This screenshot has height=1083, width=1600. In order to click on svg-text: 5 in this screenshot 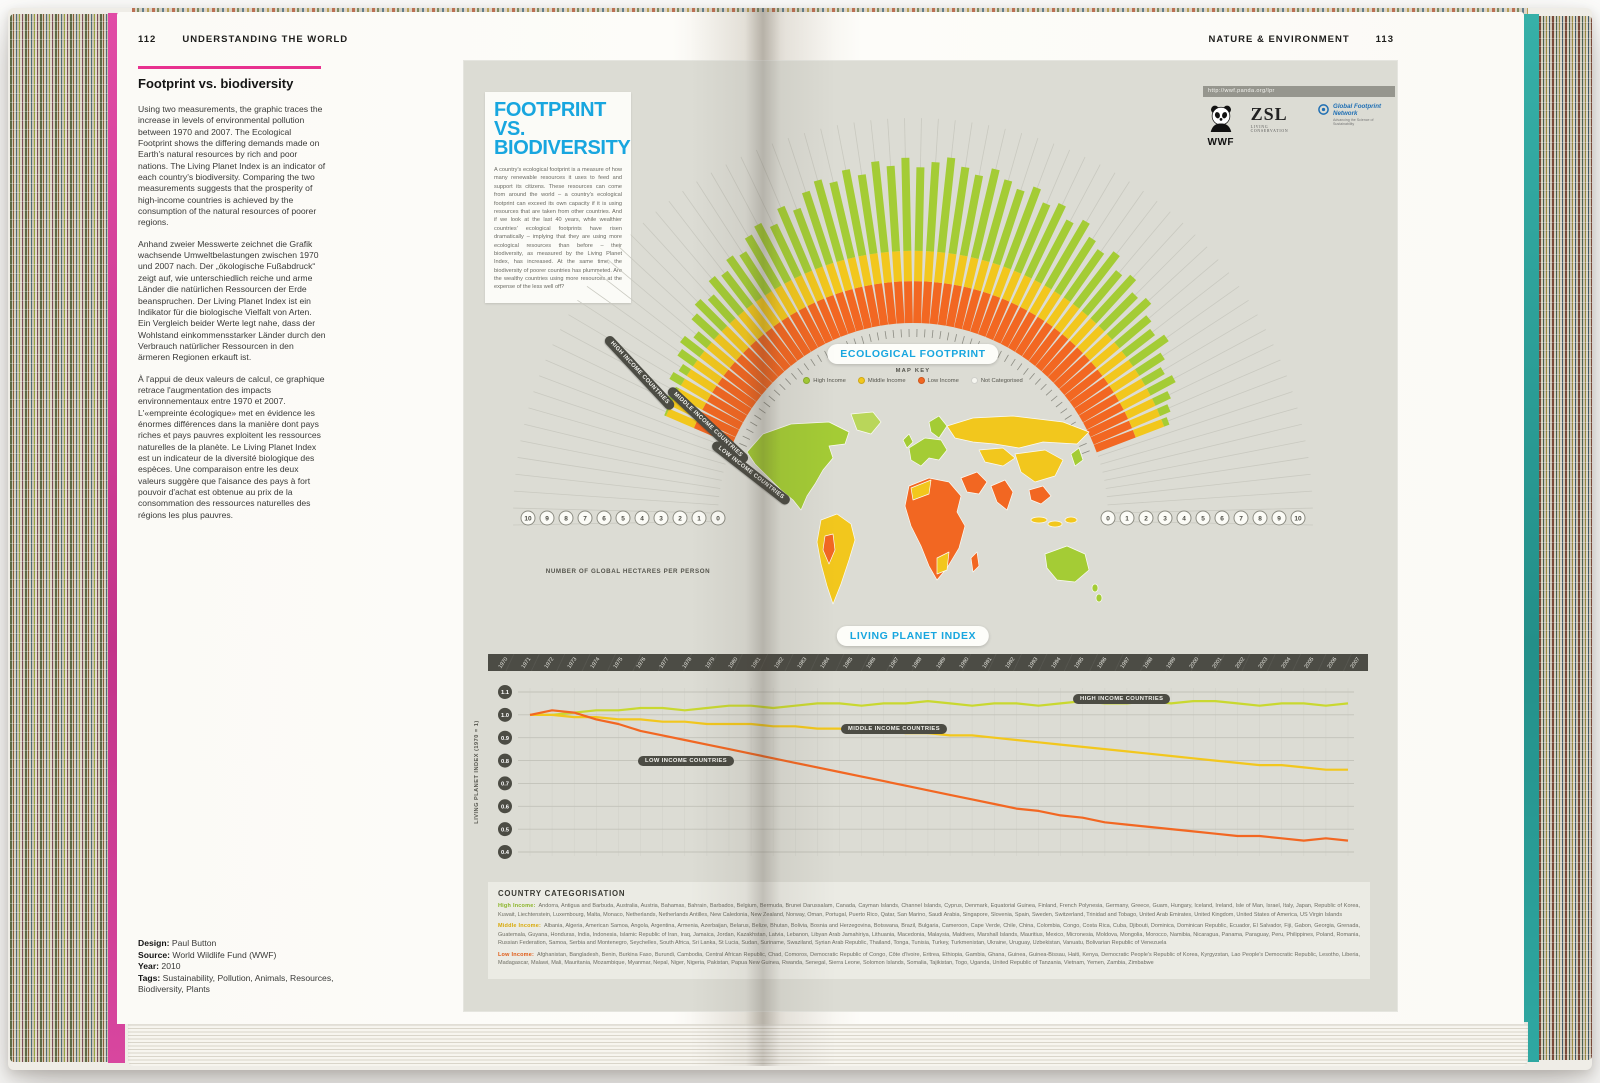, I will do `click(1203, 518)`.